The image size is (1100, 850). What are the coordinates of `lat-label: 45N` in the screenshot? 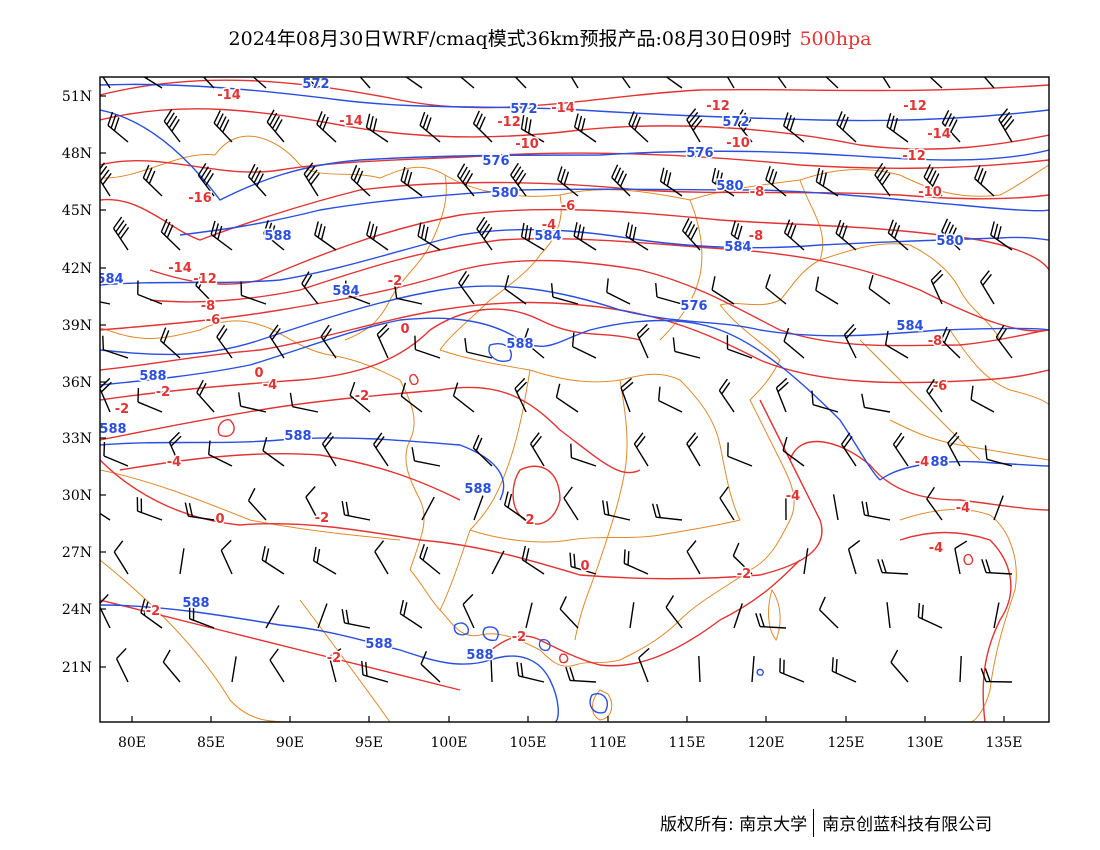 It's located at (77, 211).